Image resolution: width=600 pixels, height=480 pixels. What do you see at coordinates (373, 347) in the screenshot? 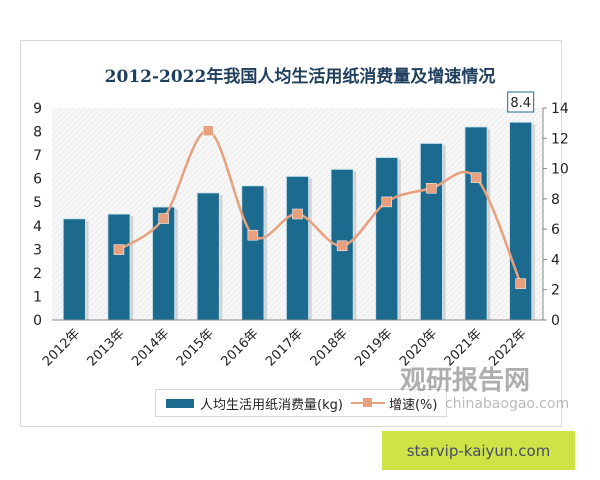
I see `x-tick-label: 2019年` at bounding box center [373, 347].